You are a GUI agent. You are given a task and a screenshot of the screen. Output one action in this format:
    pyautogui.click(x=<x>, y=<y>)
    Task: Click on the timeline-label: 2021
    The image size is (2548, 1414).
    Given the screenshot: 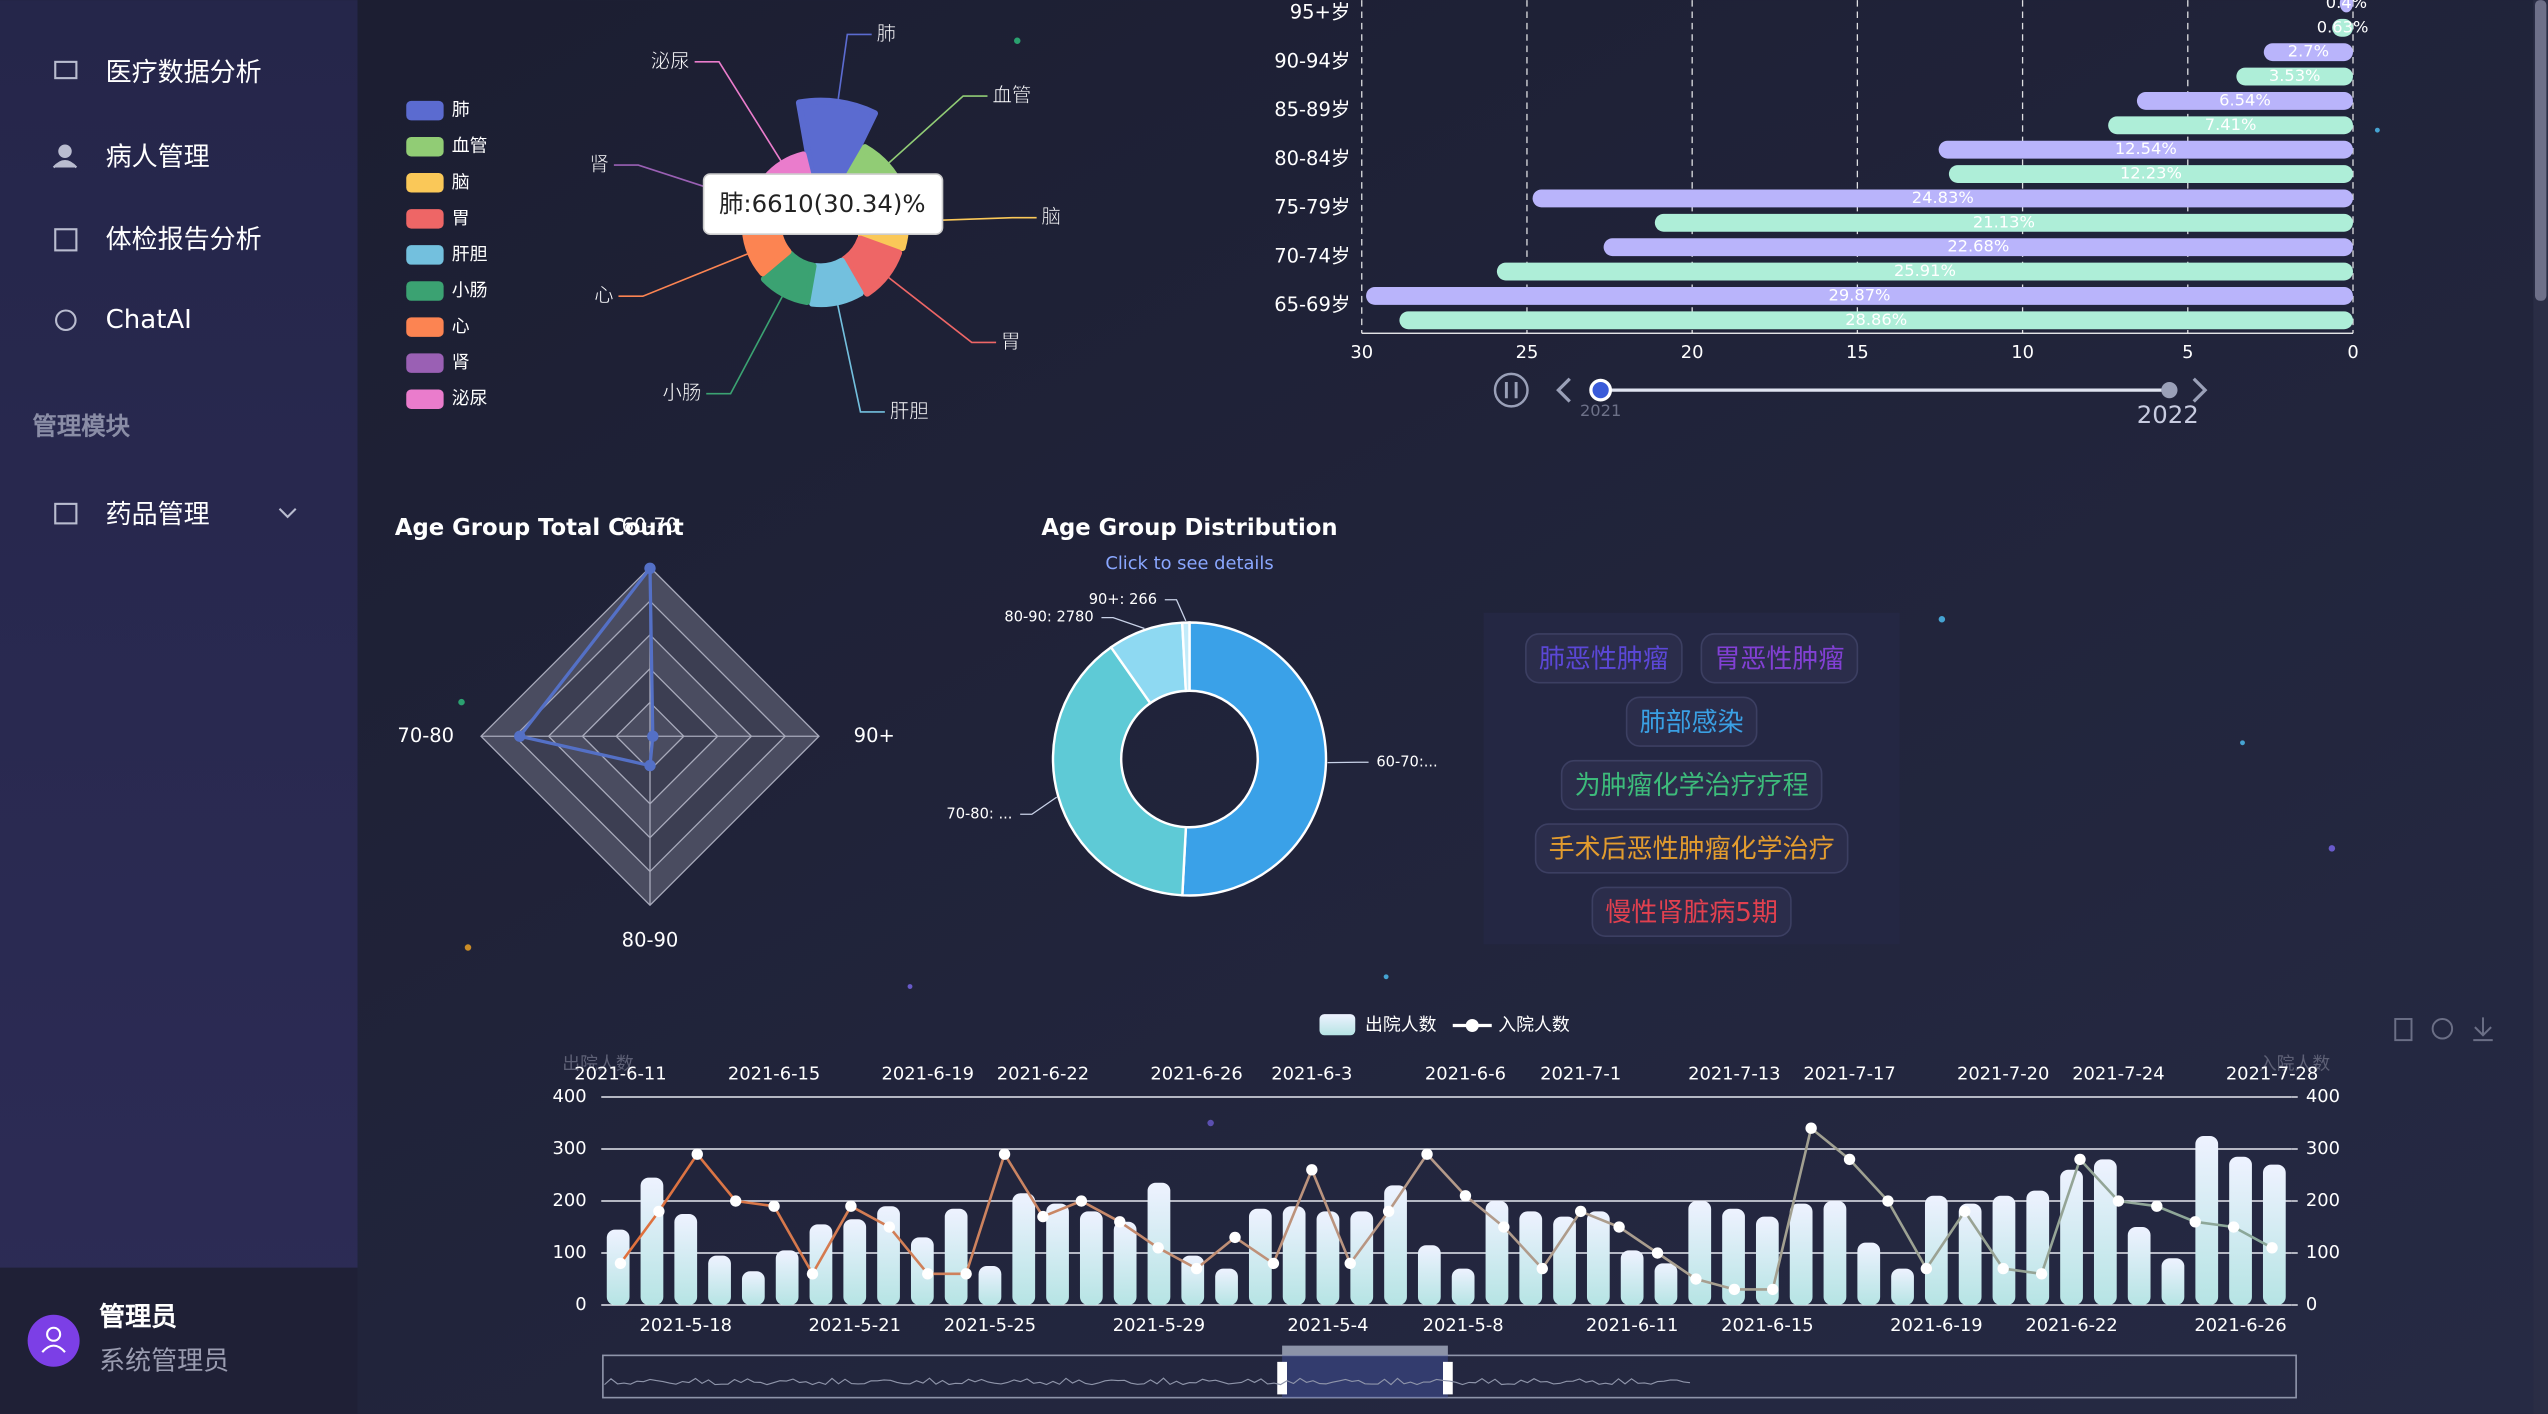 What is the action you would take?
    pyautogui.click(x=1600, y=410)
    